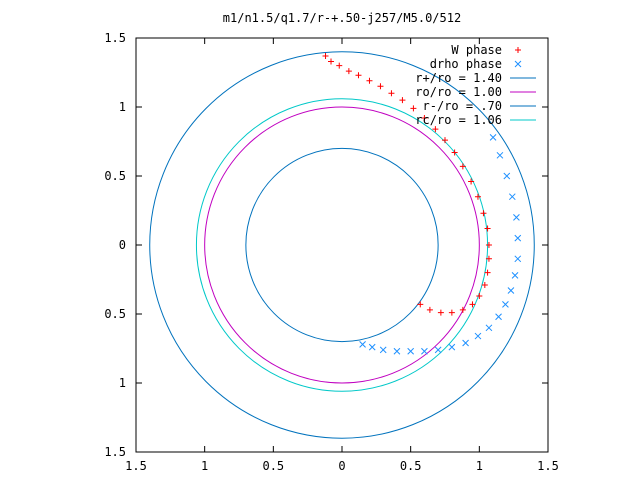  Describe the element at coordinates (476, 50) in the screenshot. I see `legend-label: W phase` at that location.